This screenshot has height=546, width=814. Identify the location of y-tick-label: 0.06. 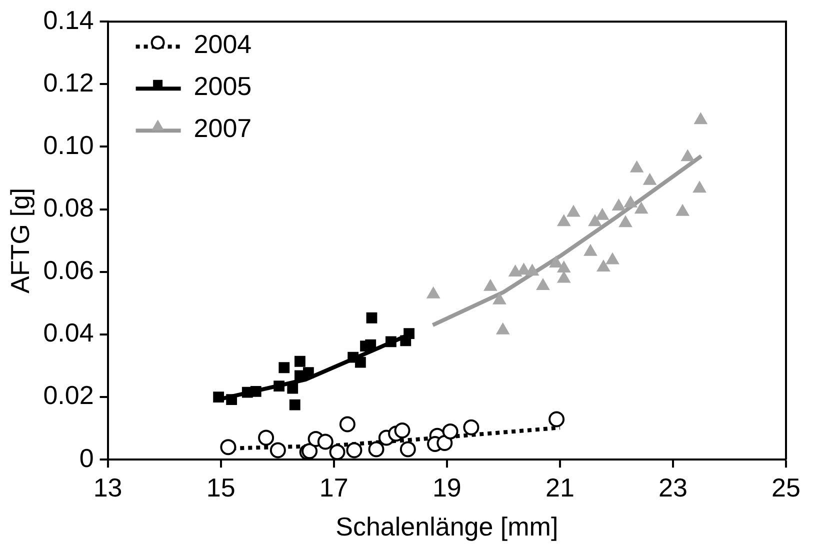
(68, 270).